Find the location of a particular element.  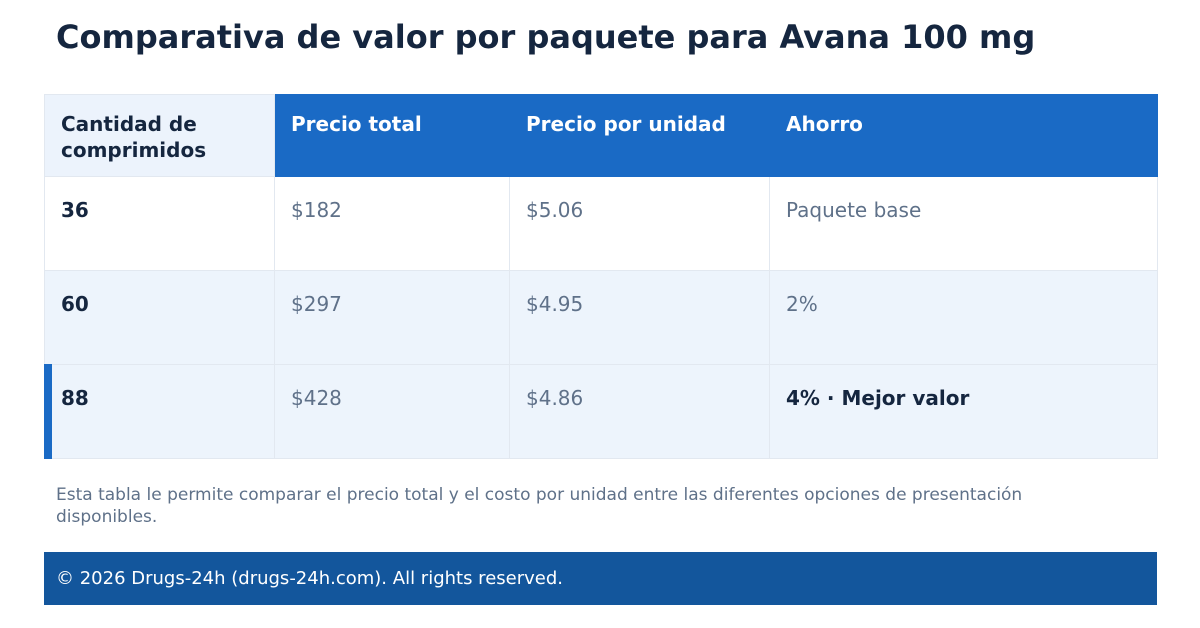

cell-savings: Paquete base is located at coordinates (963, 223).